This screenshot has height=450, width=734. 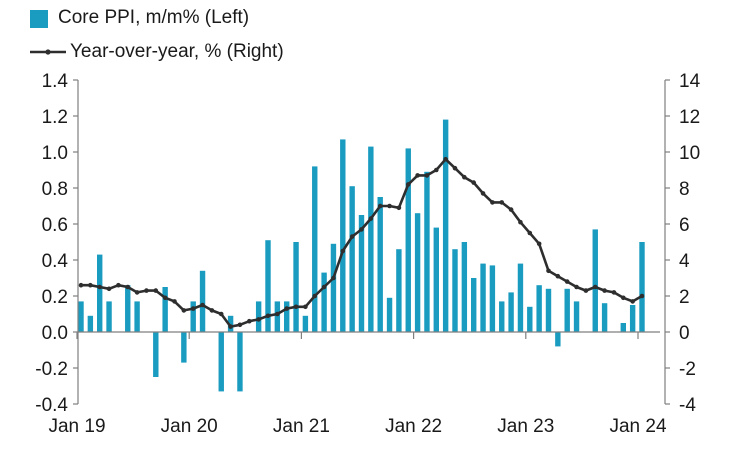 What do you see at coordinates (368, 335) in the screenshot?
I see `zero-axis` at bounding box center [368, 335].